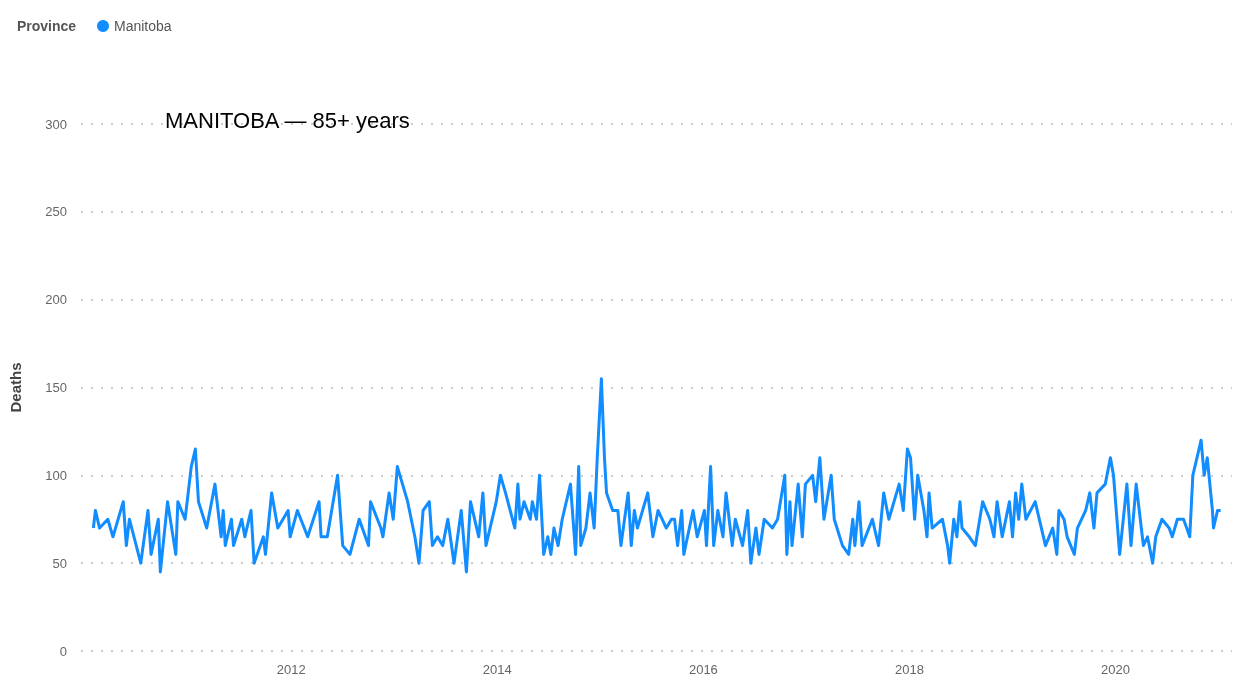 The width and height of the screenshot is (1242, 692). What do you see at coordinates (47, 26) in the screenshot?
I see `legend-title: Province` at bounding box center [47, 26].